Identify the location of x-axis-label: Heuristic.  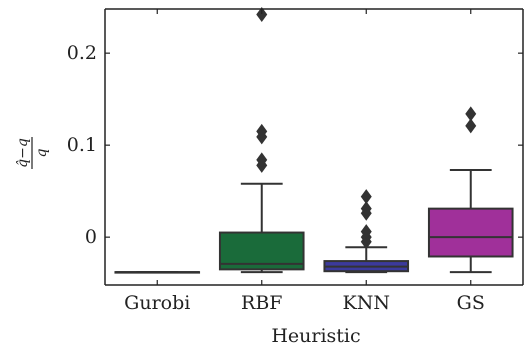
(315, 336).